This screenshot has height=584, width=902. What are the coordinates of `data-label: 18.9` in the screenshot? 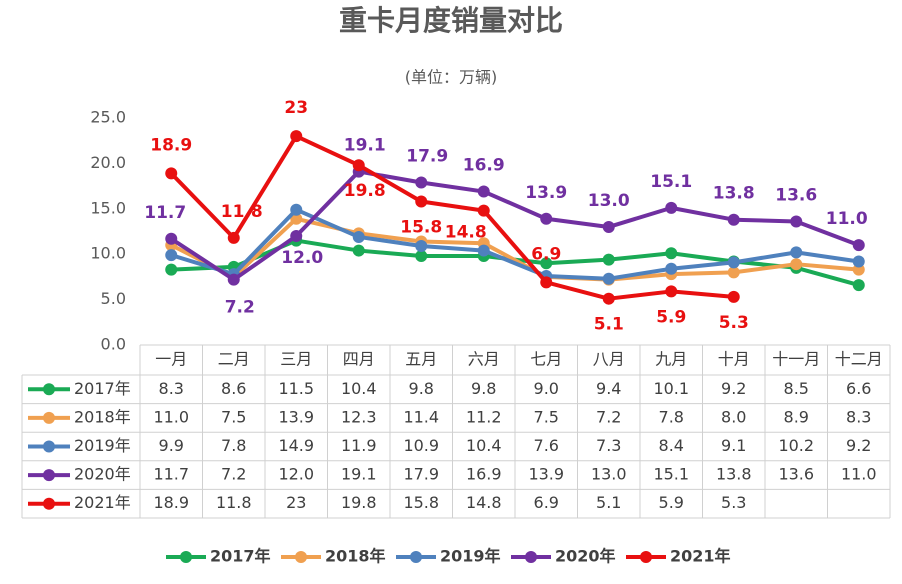 It's located at (171, 145).